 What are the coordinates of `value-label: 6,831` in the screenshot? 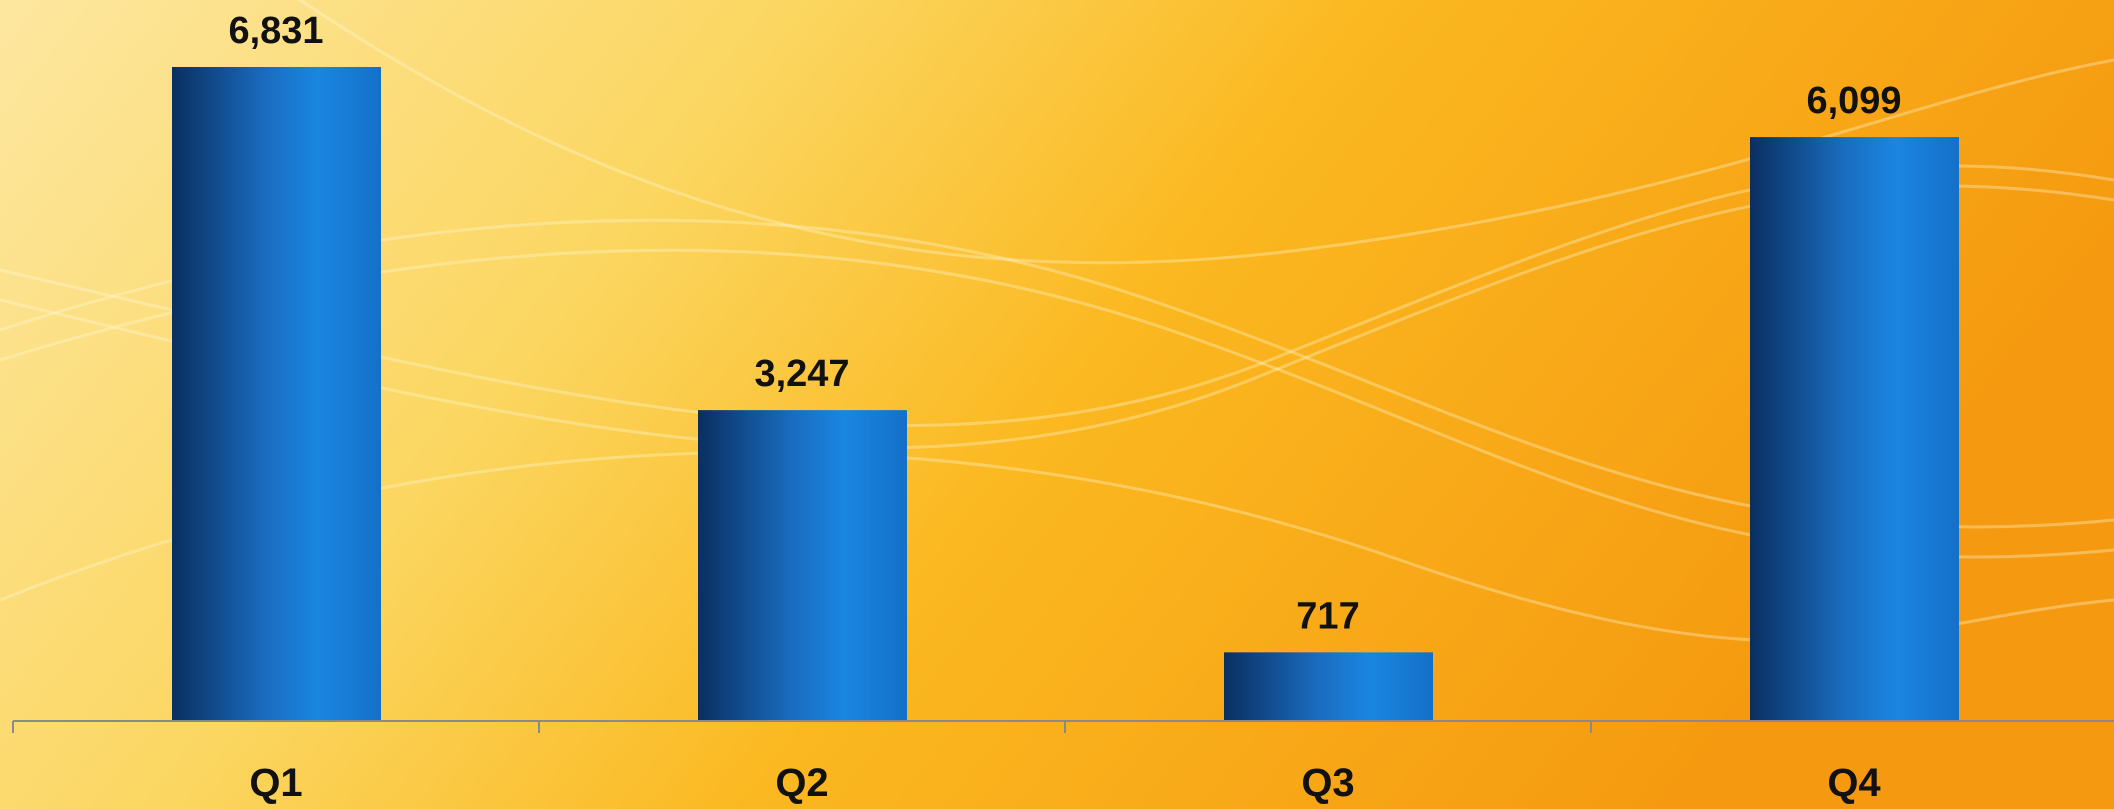 It's located at (275, 31).